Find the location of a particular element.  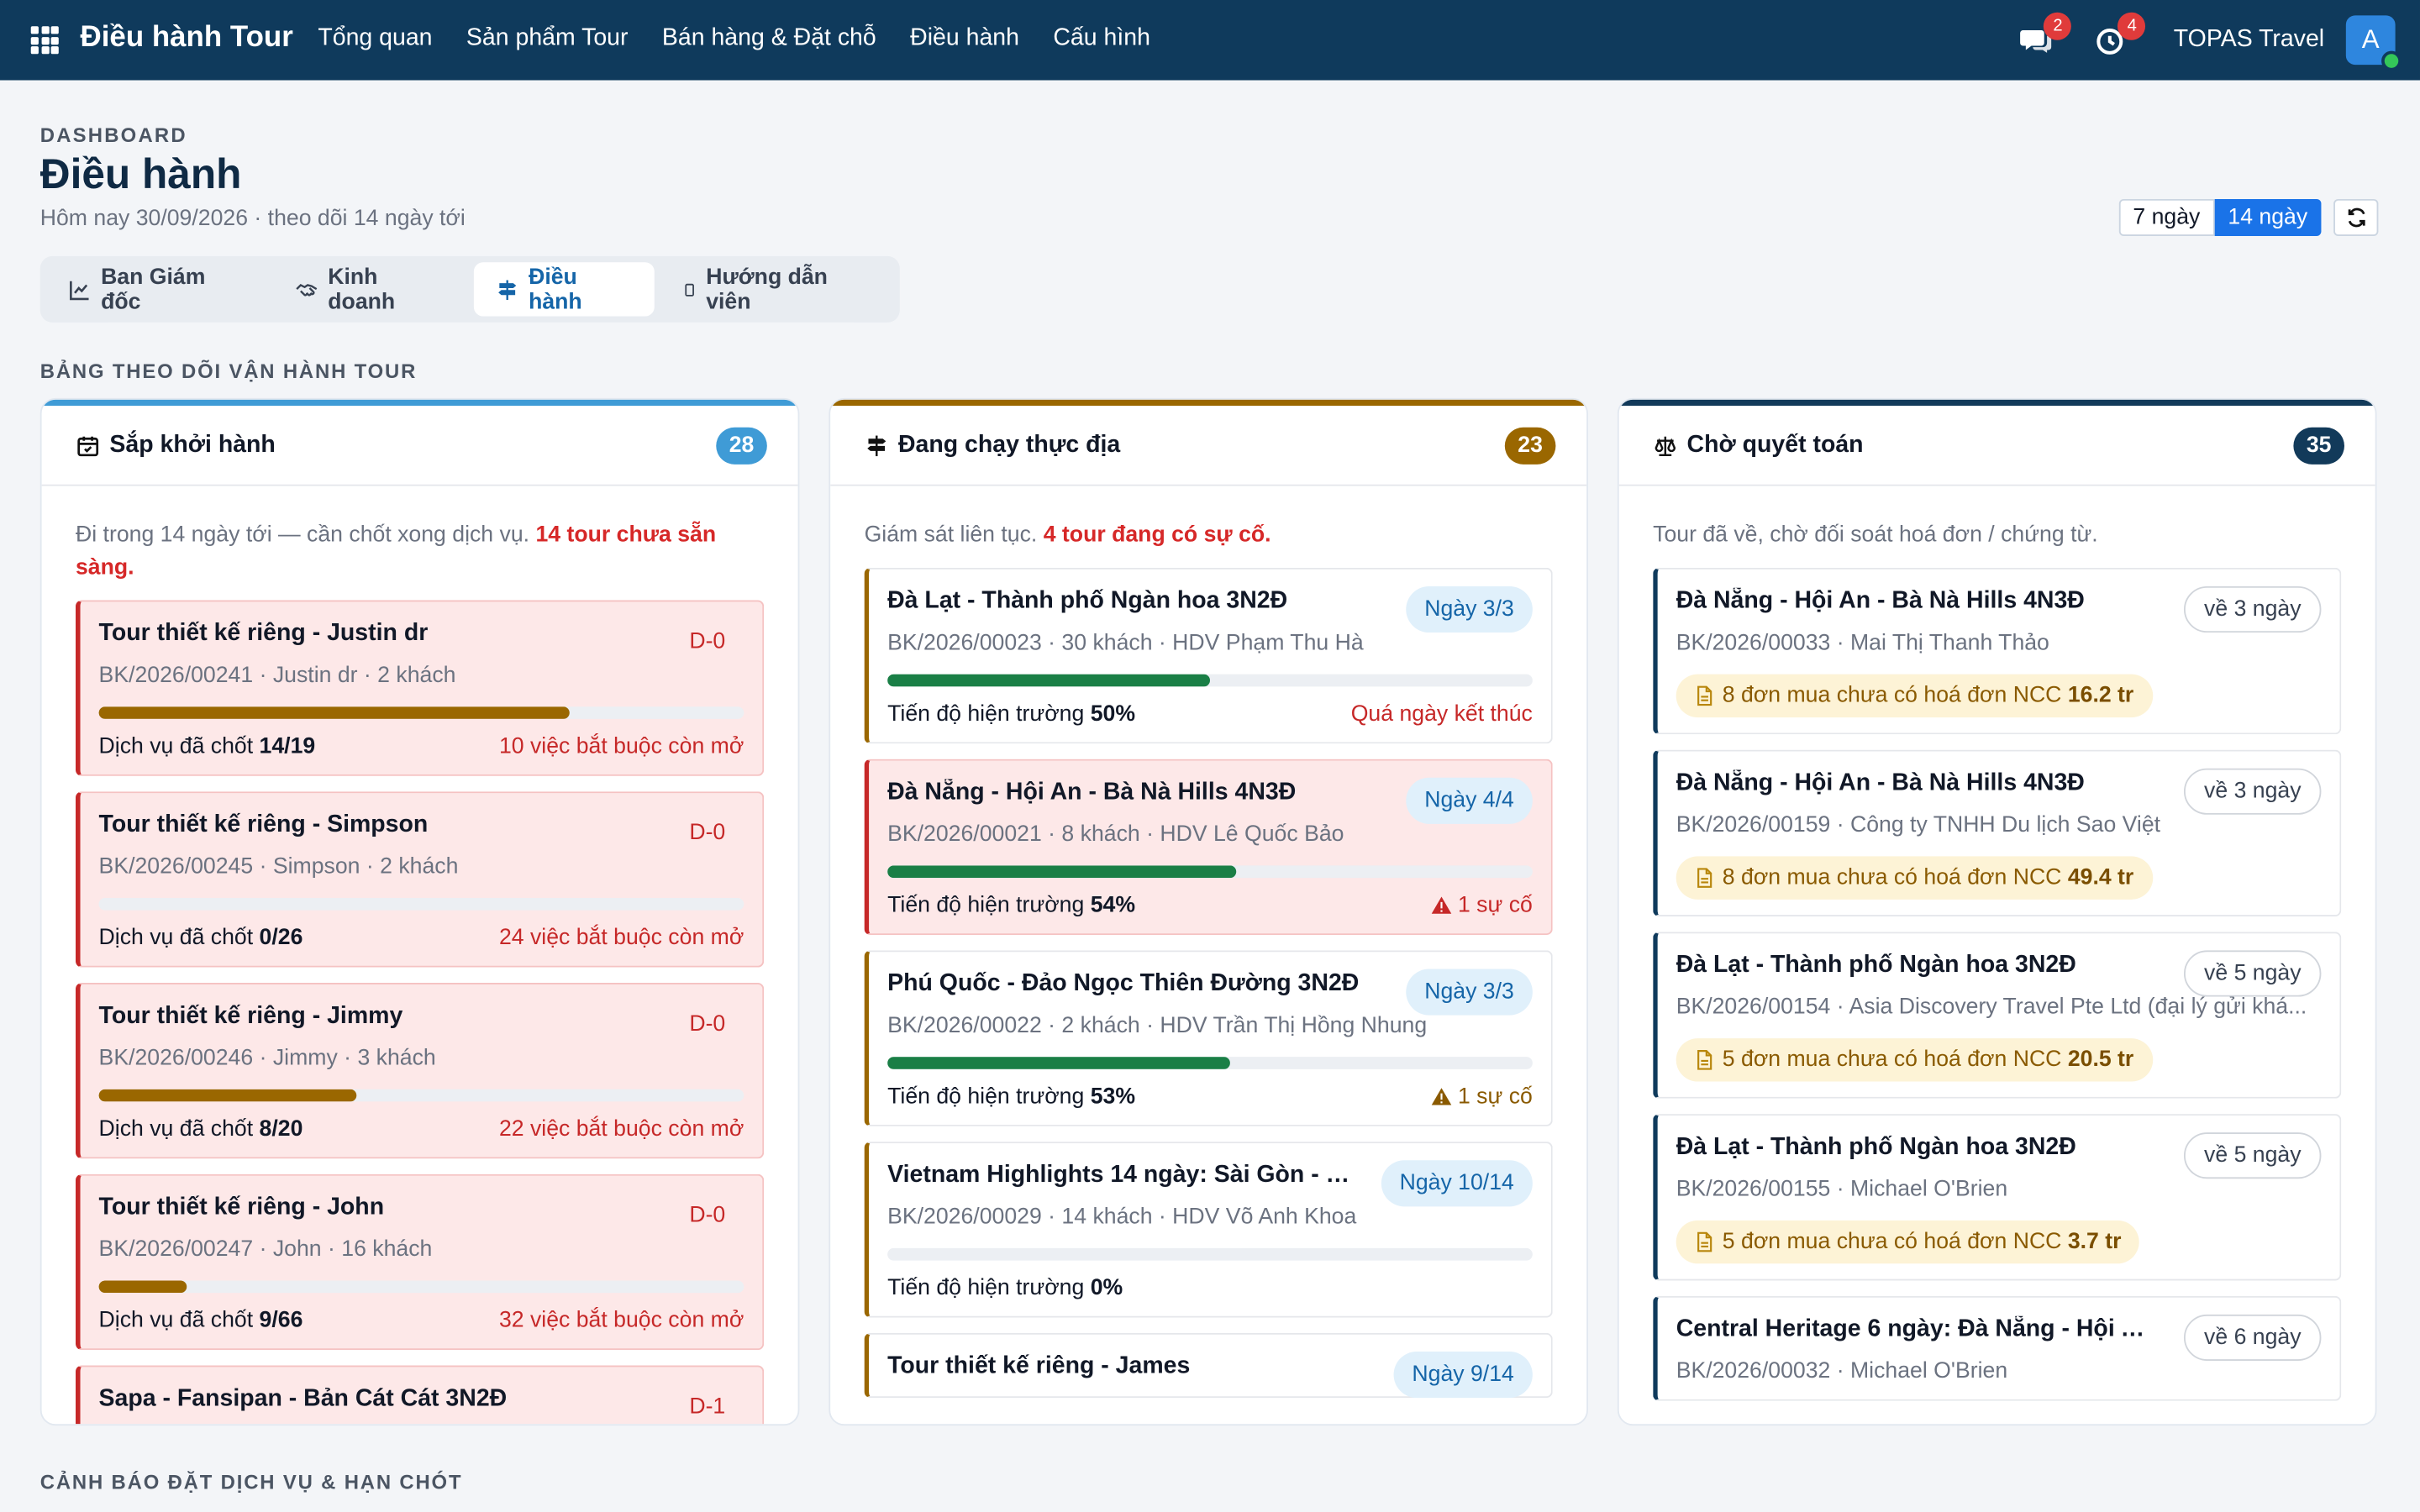

brand-title: Điều hành Tour is located at coordinates (187, 38).